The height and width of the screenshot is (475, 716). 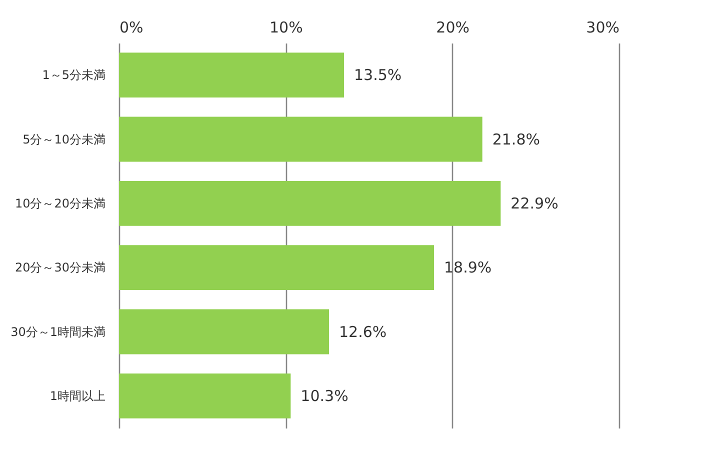 I want to click on y-tick-label: 20分～30分未満, so click(x=60, y=267).